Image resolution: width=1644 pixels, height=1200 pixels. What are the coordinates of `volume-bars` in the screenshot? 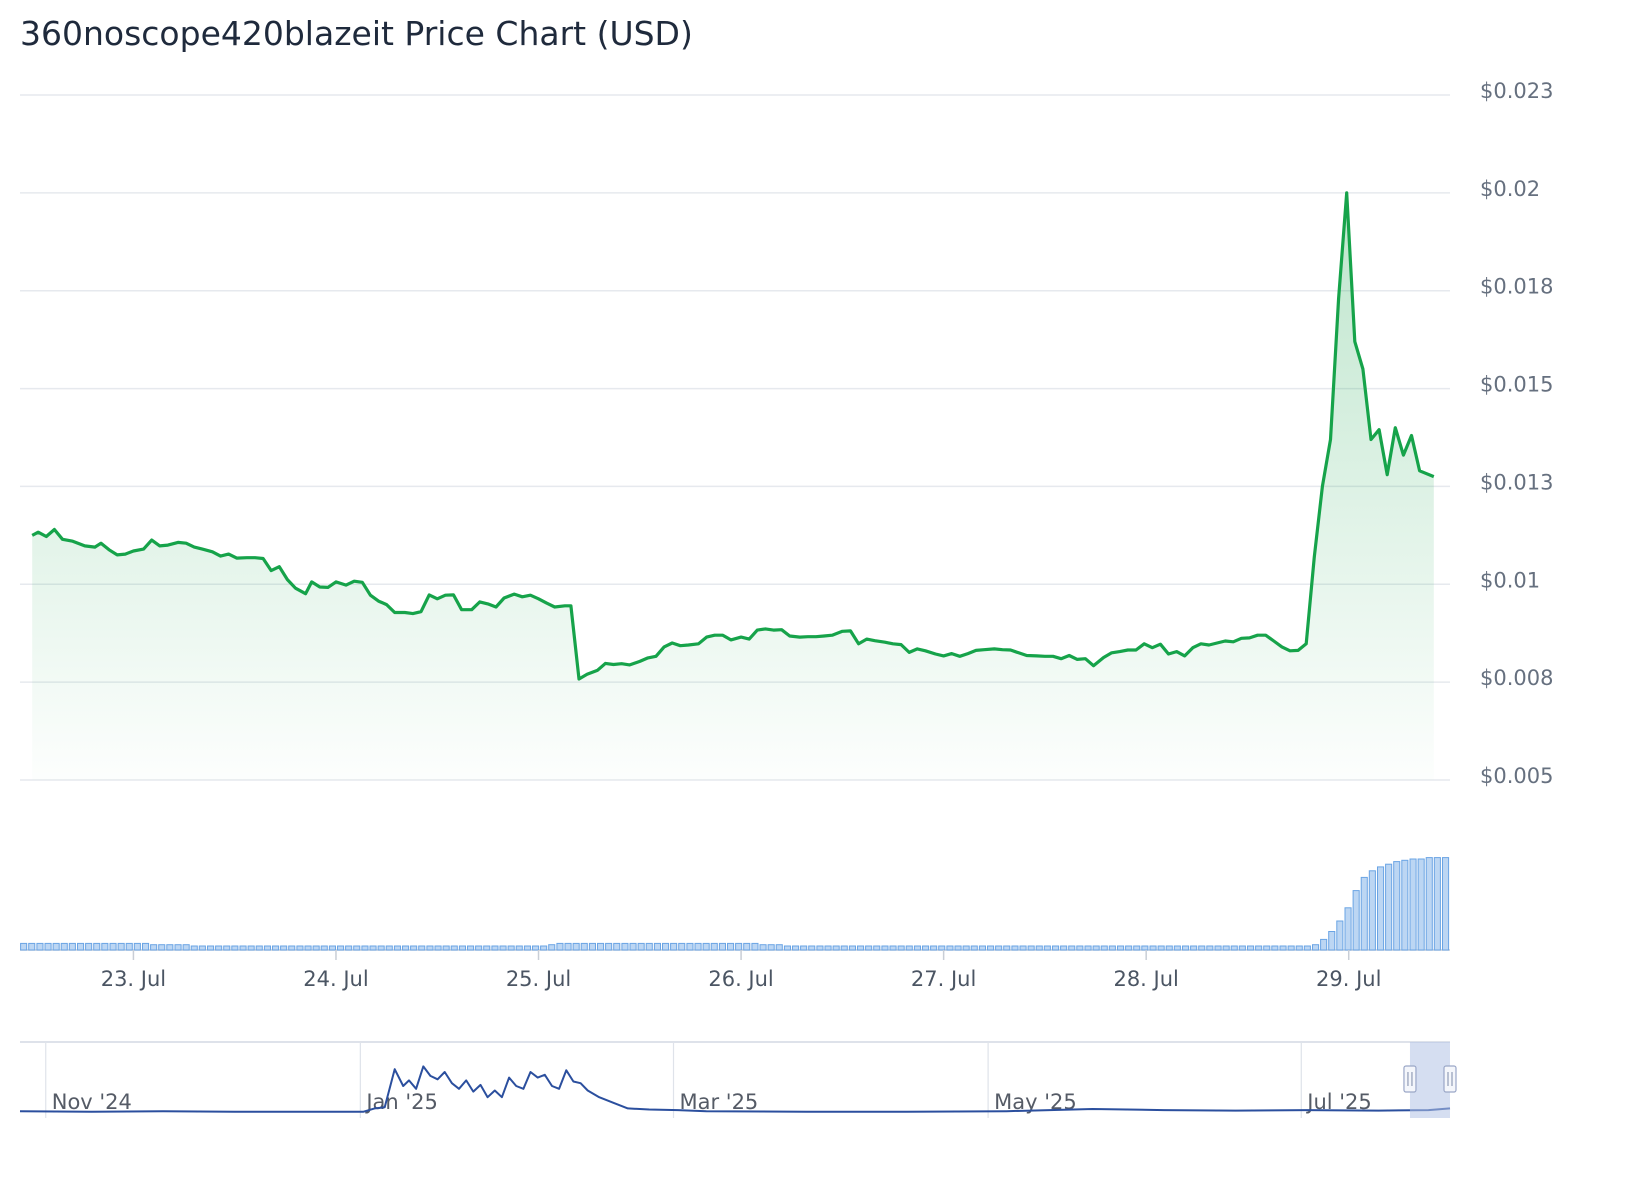 It's located at (735, 904).